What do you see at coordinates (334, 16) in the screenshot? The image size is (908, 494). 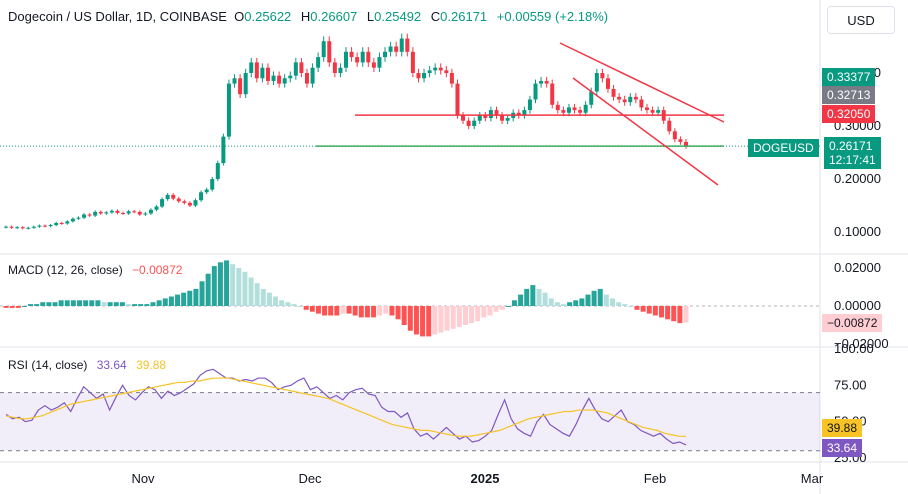 I see `high-value: 0.26607` at bounding box center [334, 16].